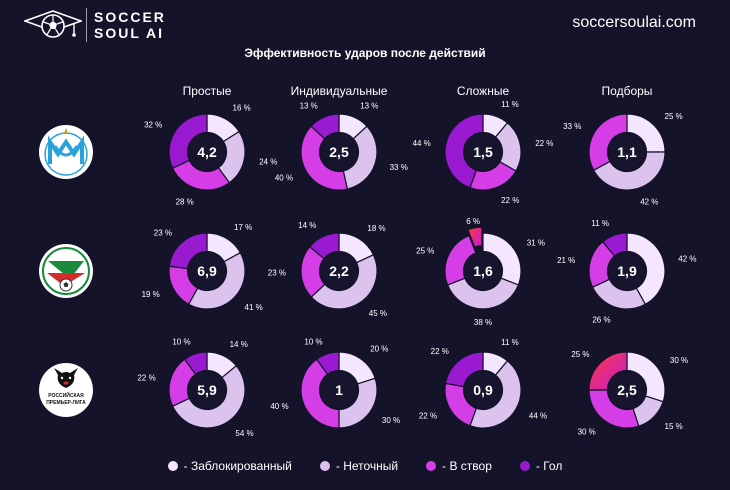  I want to click on column-header: Подборы, so click(627, 91).